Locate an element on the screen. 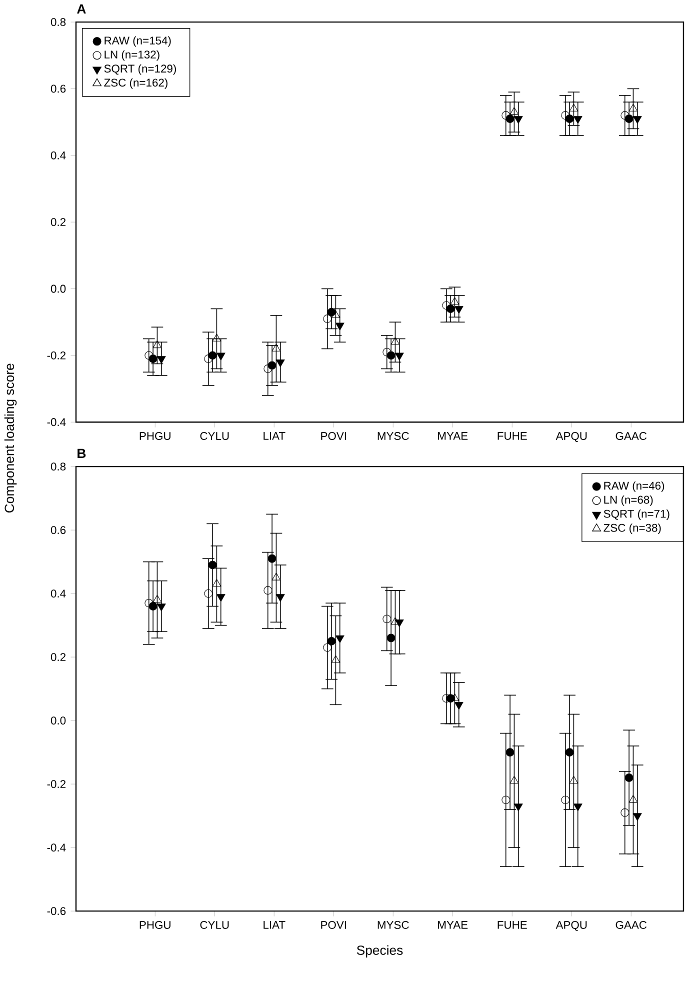  legend-label: RAW (n=46) is located at coordinates (634, 486).